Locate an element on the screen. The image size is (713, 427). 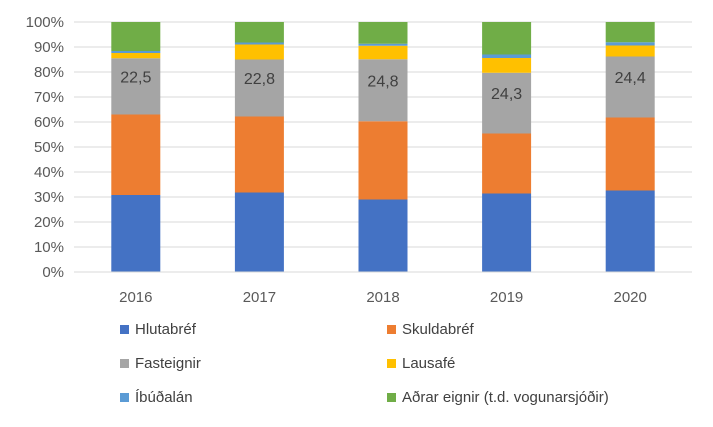
x-tick-label: 2018 is located at coordinates (382, 297).